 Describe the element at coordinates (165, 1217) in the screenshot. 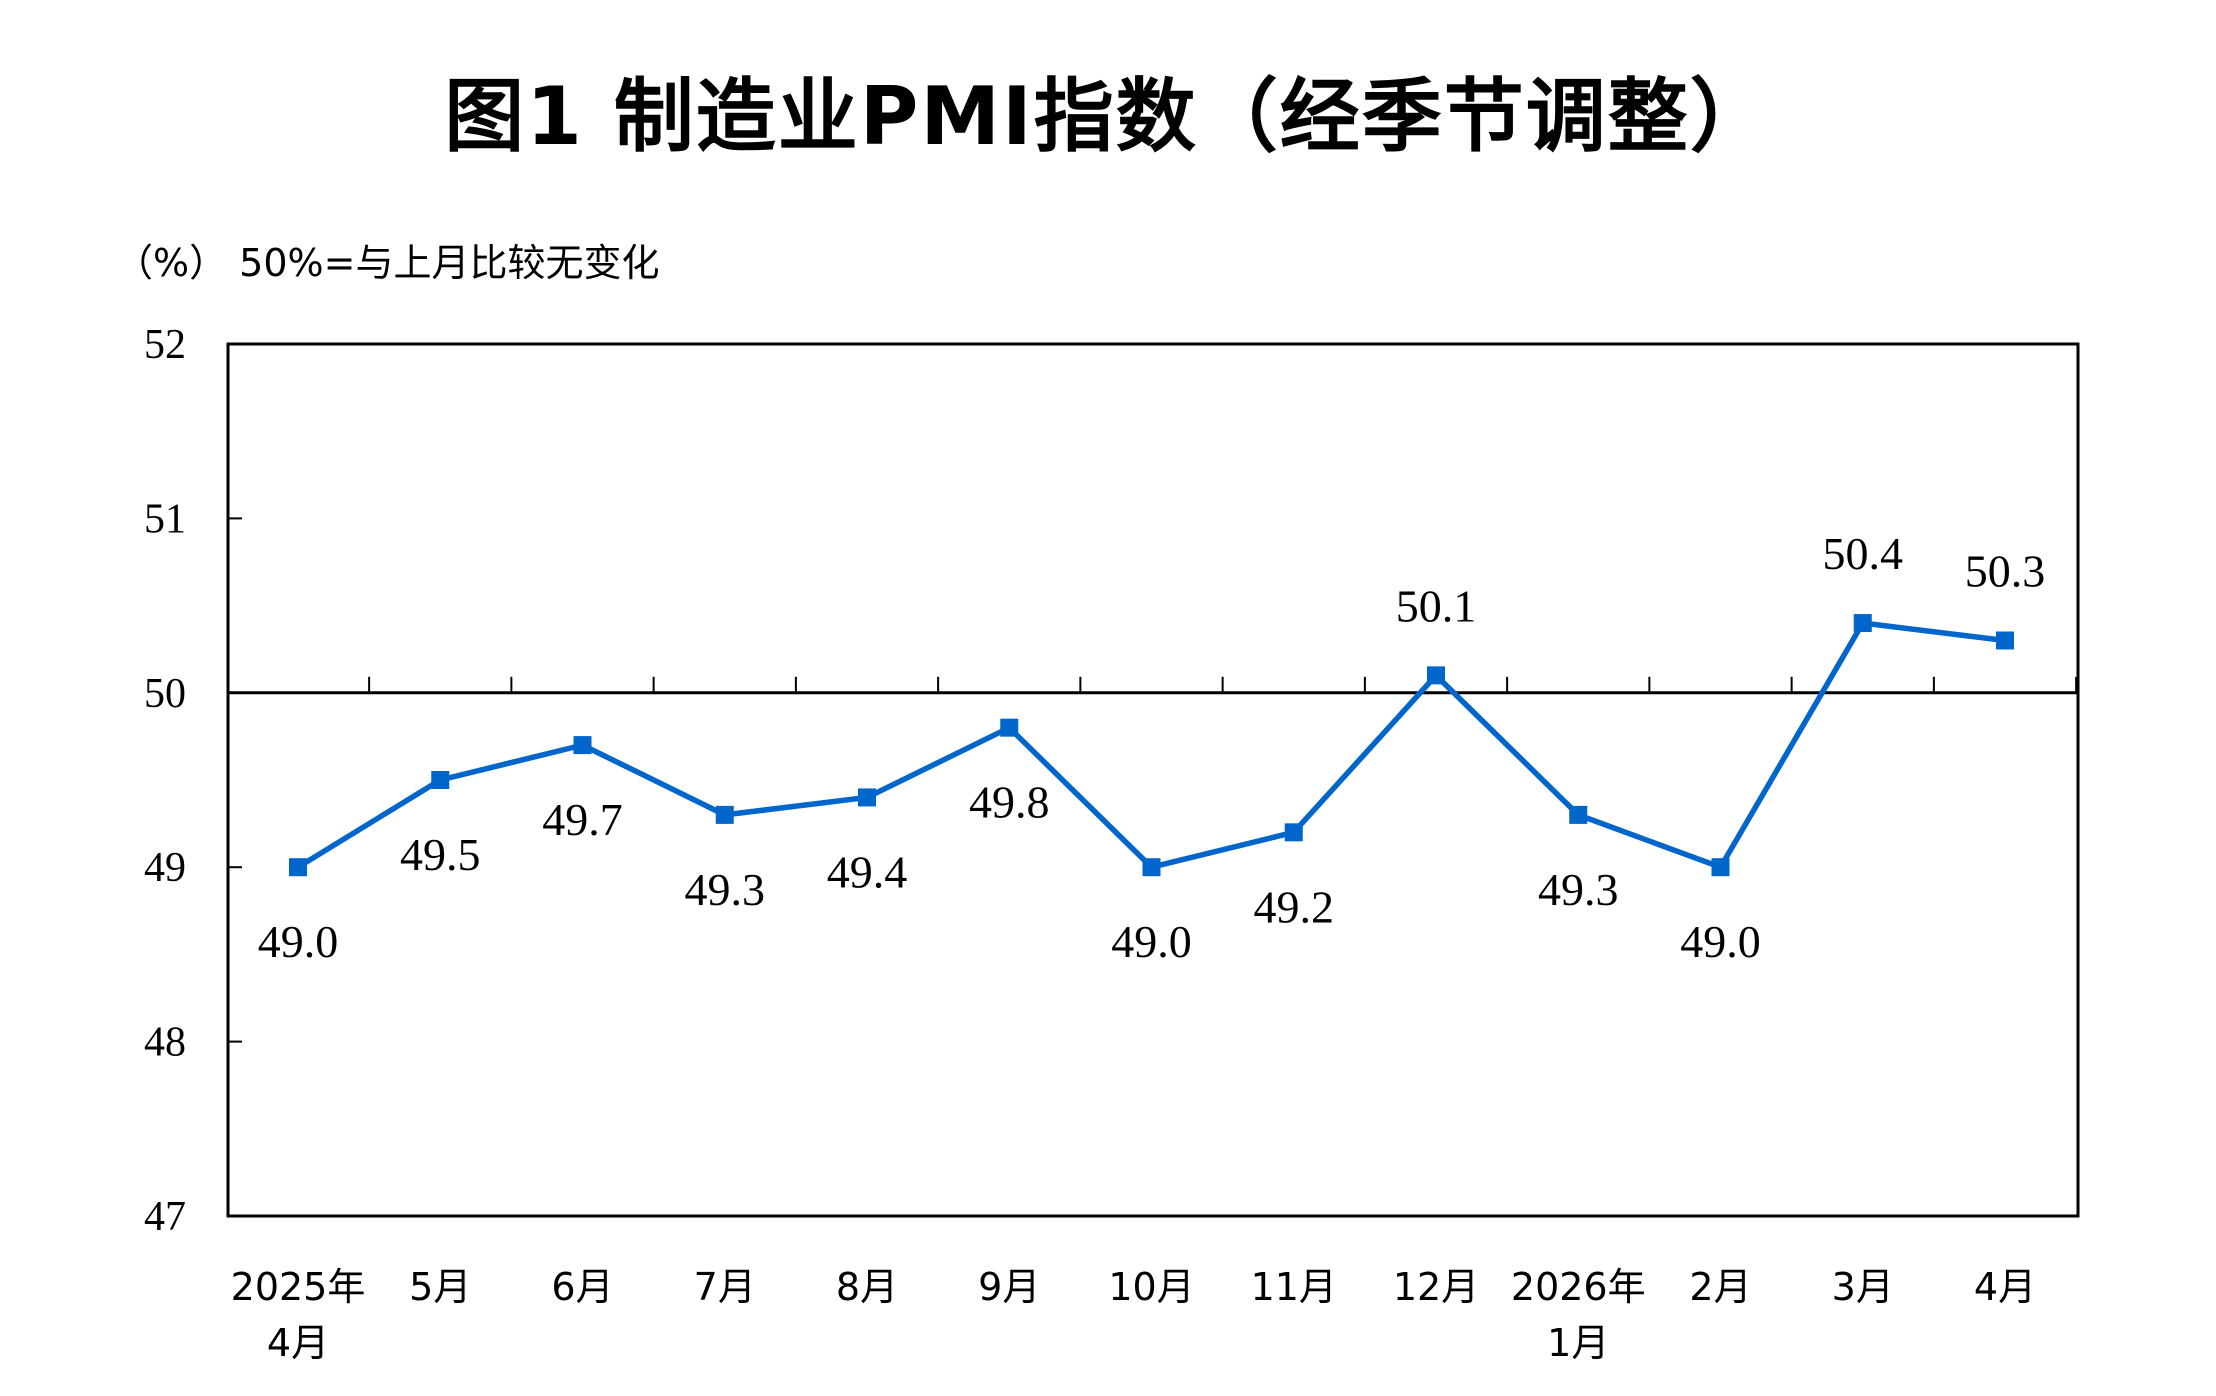

I see `y-tick-label: 47` at that location.